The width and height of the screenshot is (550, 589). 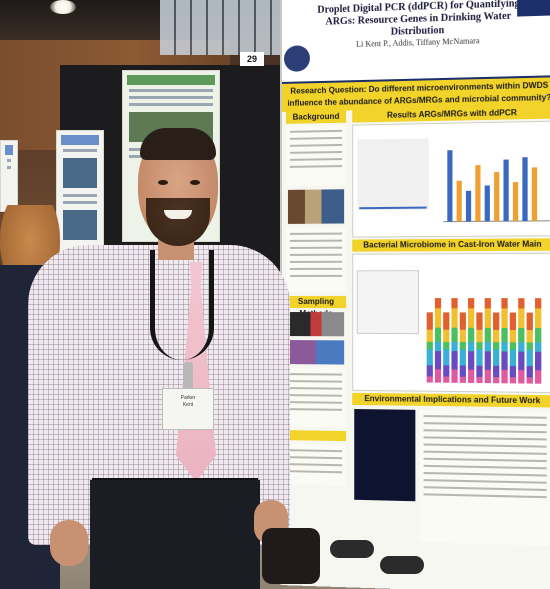 I want to click on man-right-eye, so click(x=195, y=182).